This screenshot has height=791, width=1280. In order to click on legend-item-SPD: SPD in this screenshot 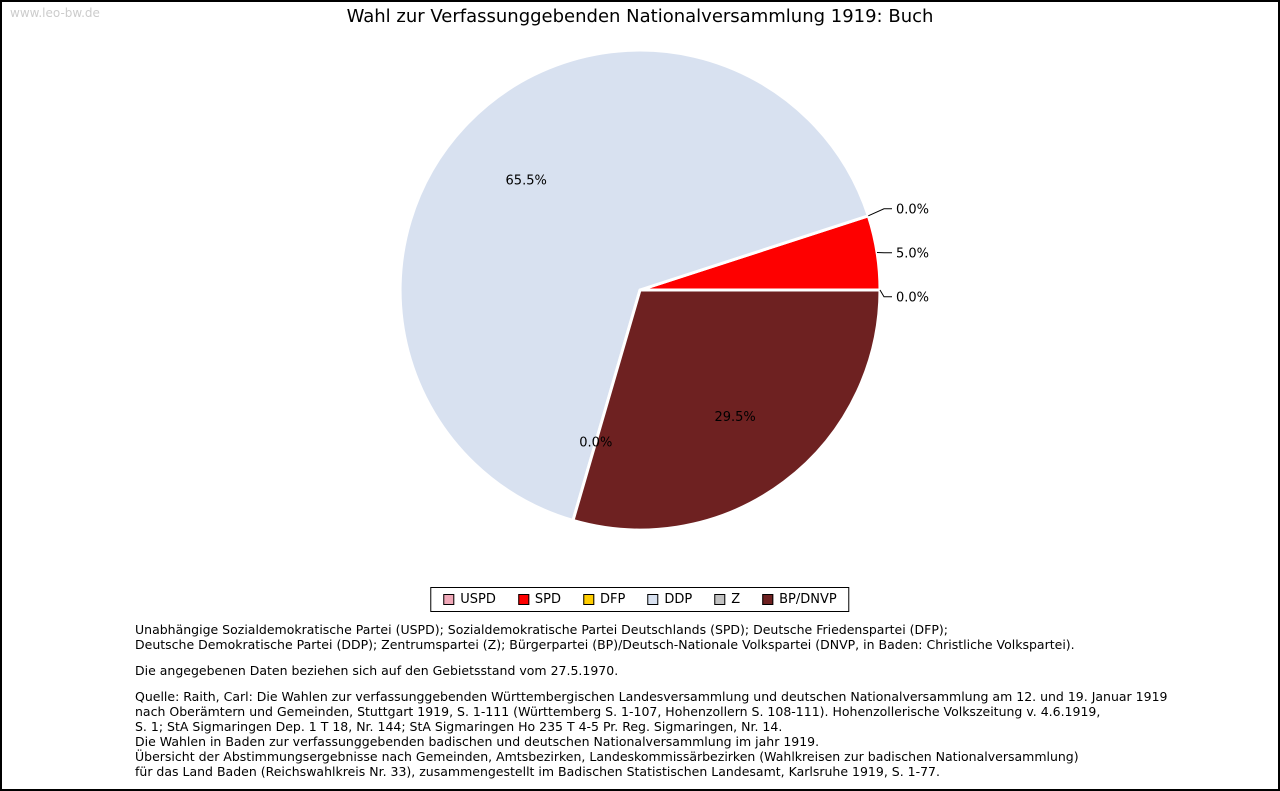, I will do `click(539, 599)`.